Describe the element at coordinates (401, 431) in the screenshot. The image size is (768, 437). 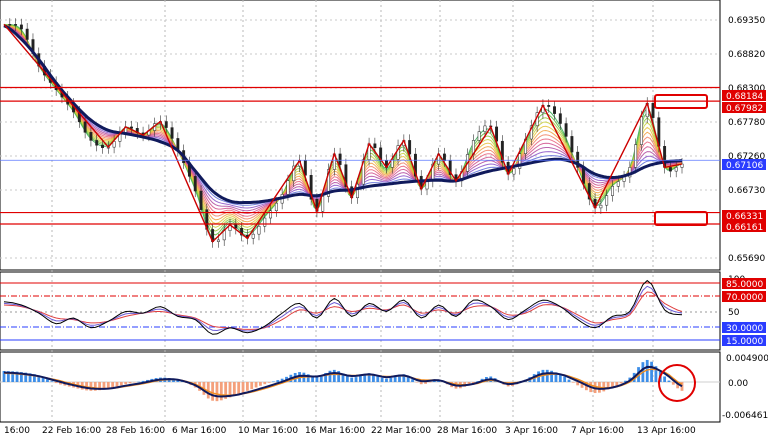
I see `time-axis-label: 22 Mar 16:00` at that location.